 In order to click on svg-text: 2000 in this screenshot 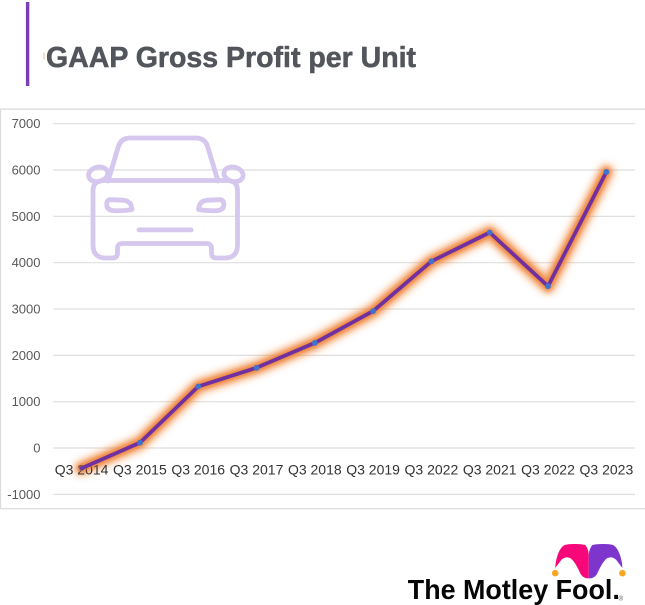, I will do `click(26, 355)`.